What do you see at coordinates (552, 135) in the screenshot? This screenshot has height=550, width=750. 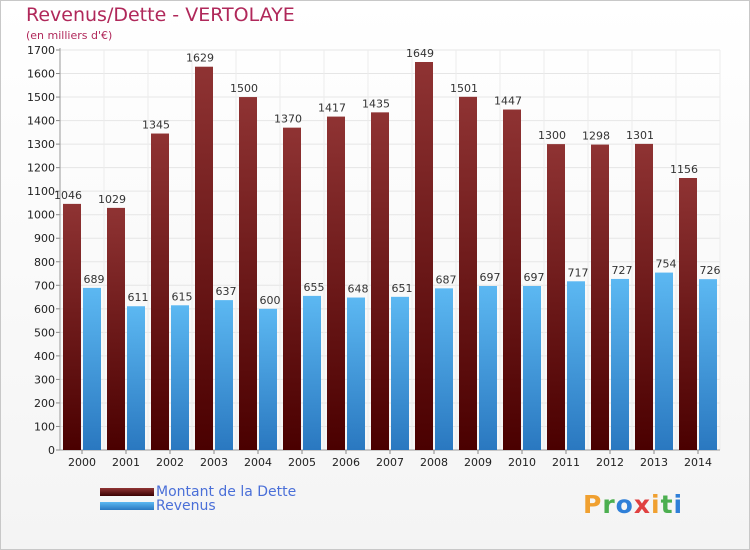 I see `dette-value-label: 1300` at bounding box center [552, 135].